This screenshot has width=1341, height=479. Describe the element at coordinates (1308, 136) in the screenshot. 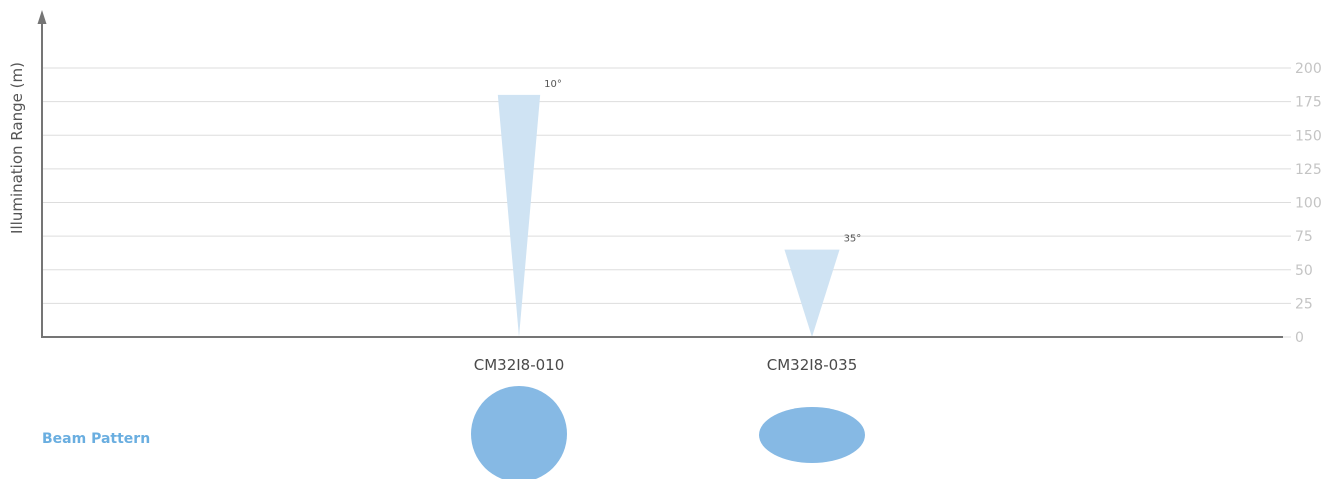

I see `y-tick-label-150: 150` at that location.